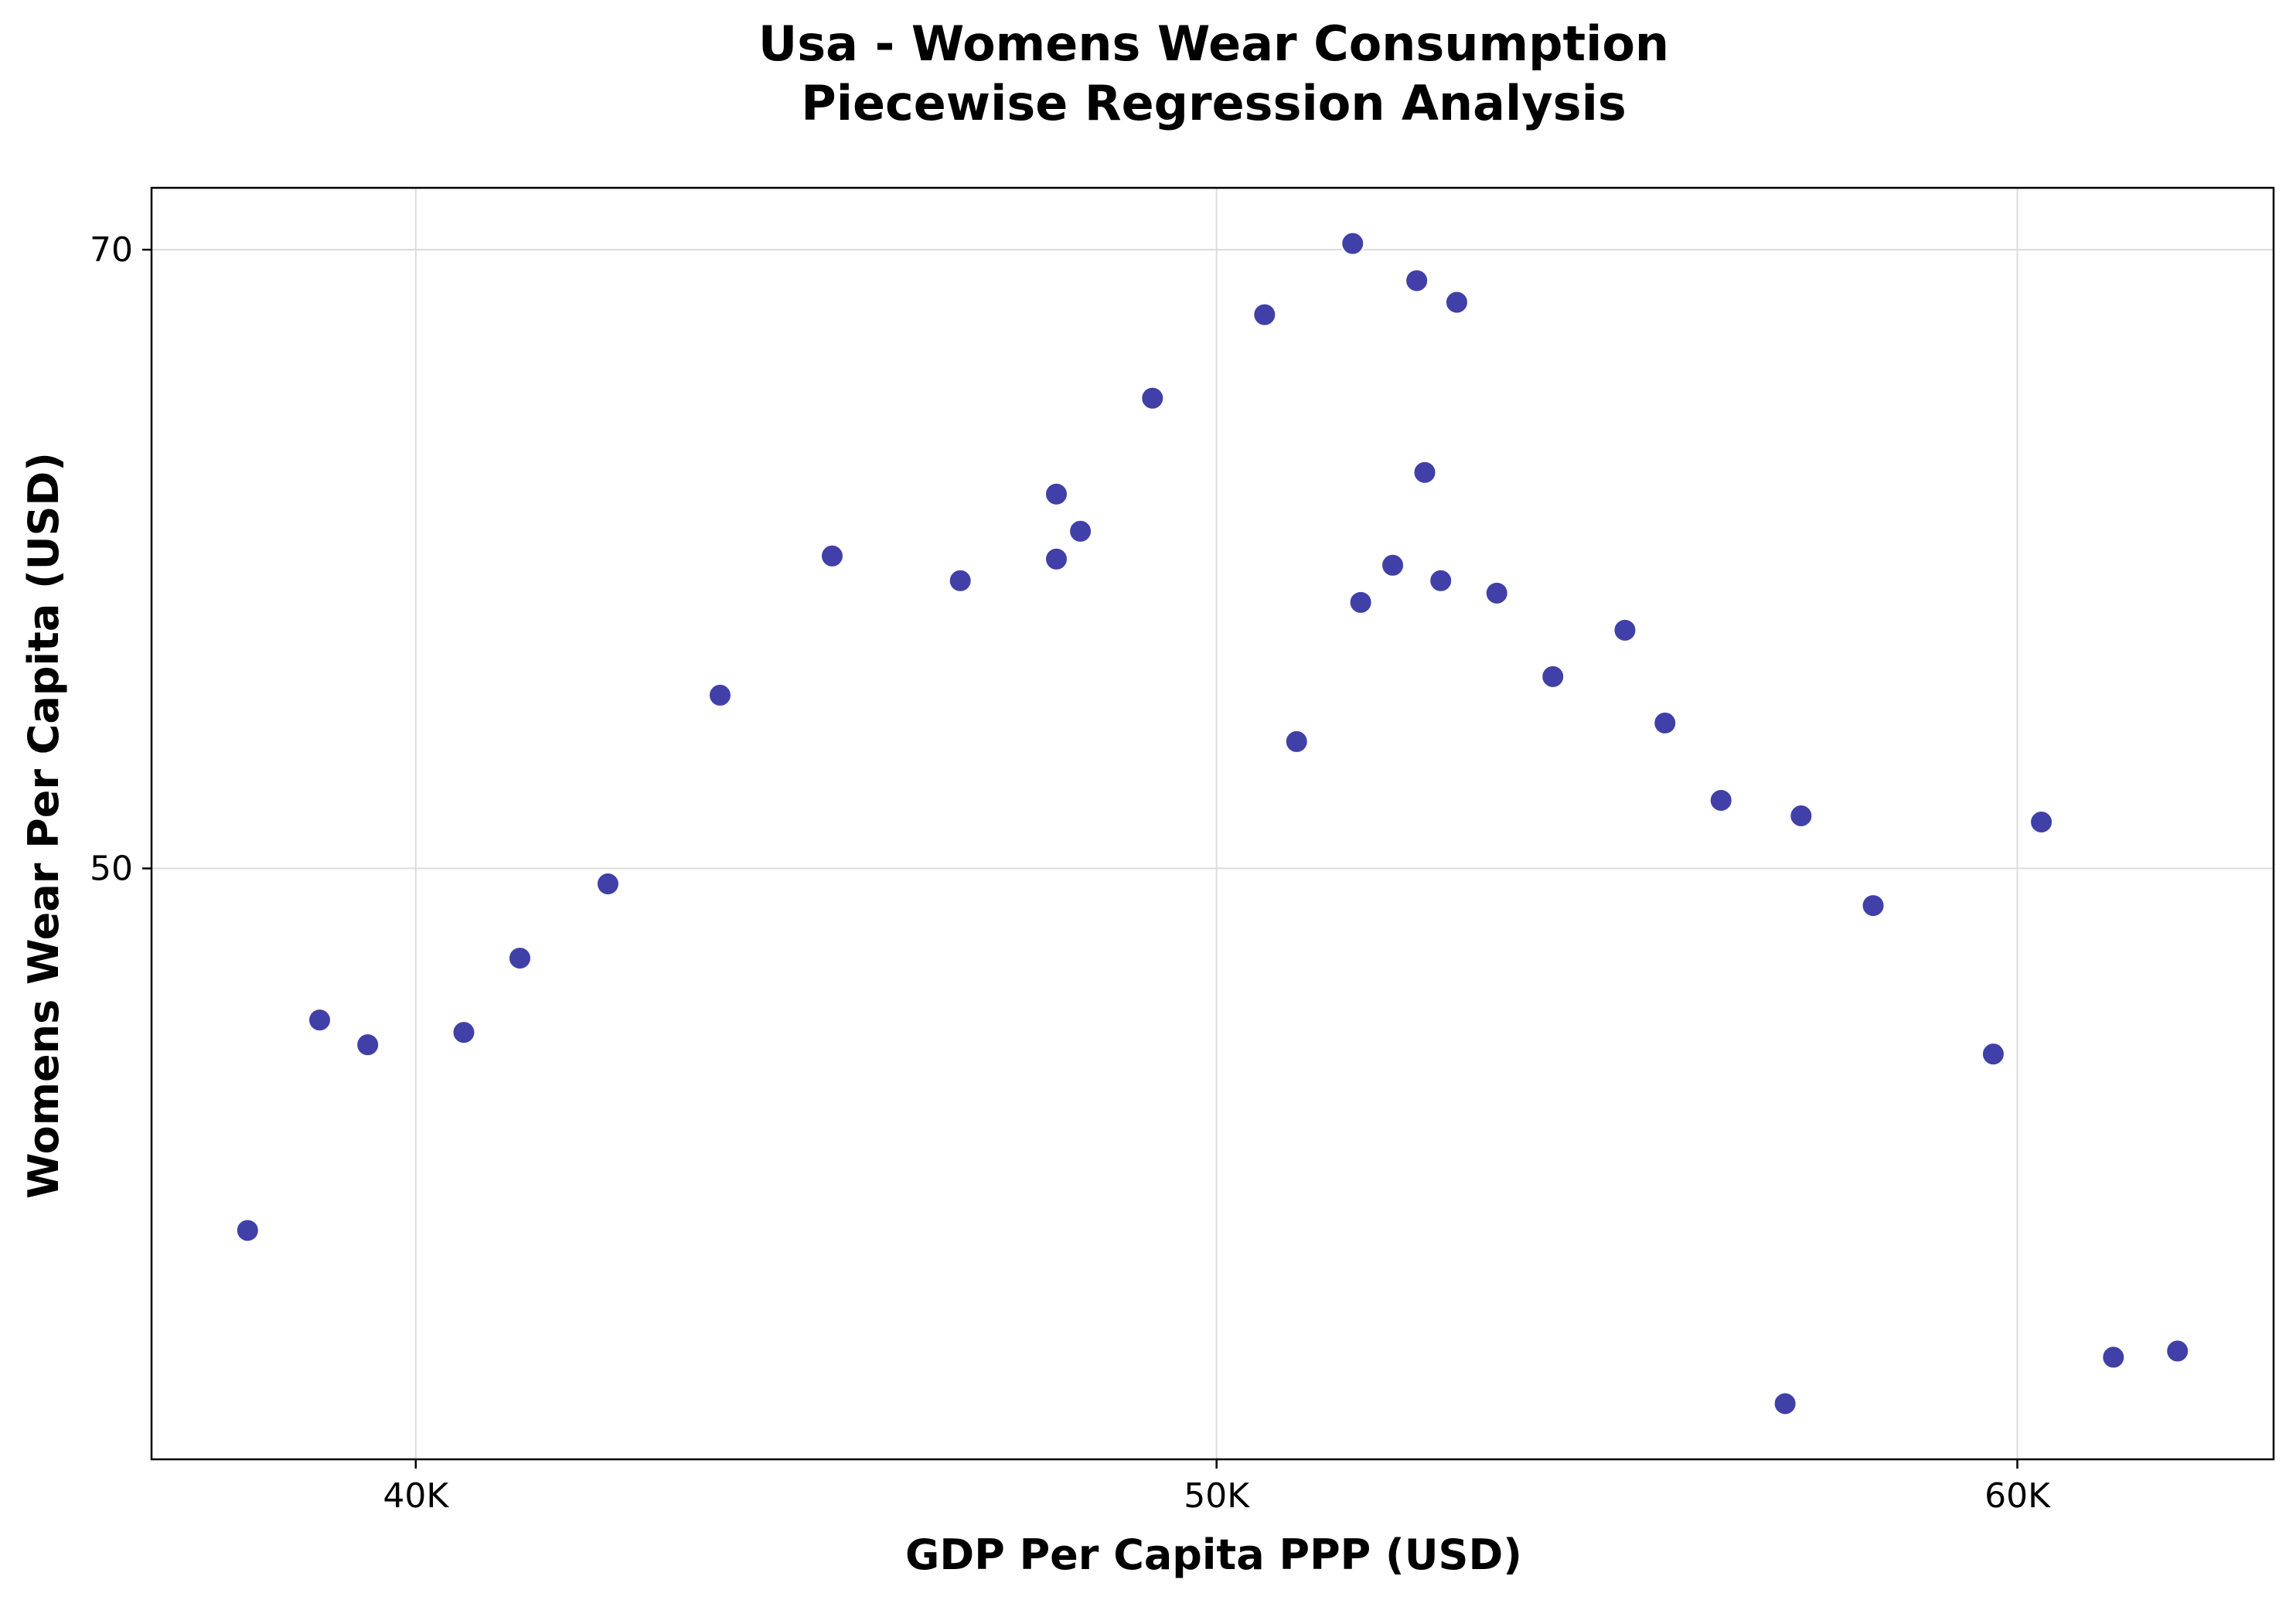 This screenshot has height=1600, width=2296. Describe the element at coordinates (1213, 43) in the screenshot. I see `chart-title-line-1: Usa - Womens Wear Consumption` at that location.